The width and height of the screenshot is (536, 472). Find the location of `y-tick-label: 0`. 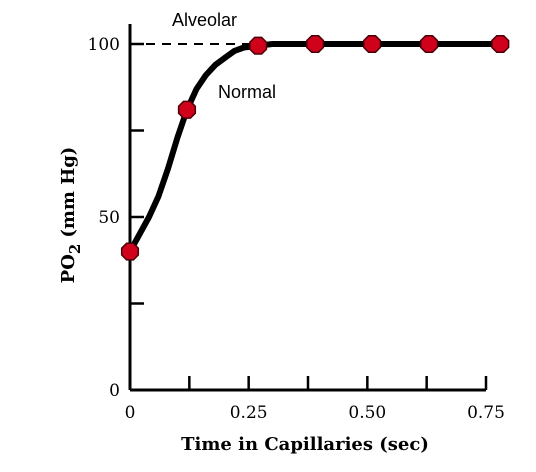

y-tick-label: 0 is located at coordinates (114, 391).